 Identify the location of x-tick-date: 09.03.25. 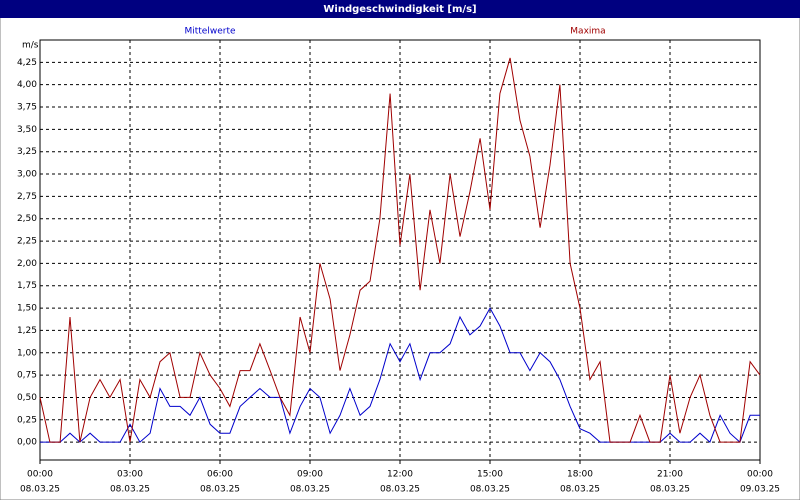
(760, 490).